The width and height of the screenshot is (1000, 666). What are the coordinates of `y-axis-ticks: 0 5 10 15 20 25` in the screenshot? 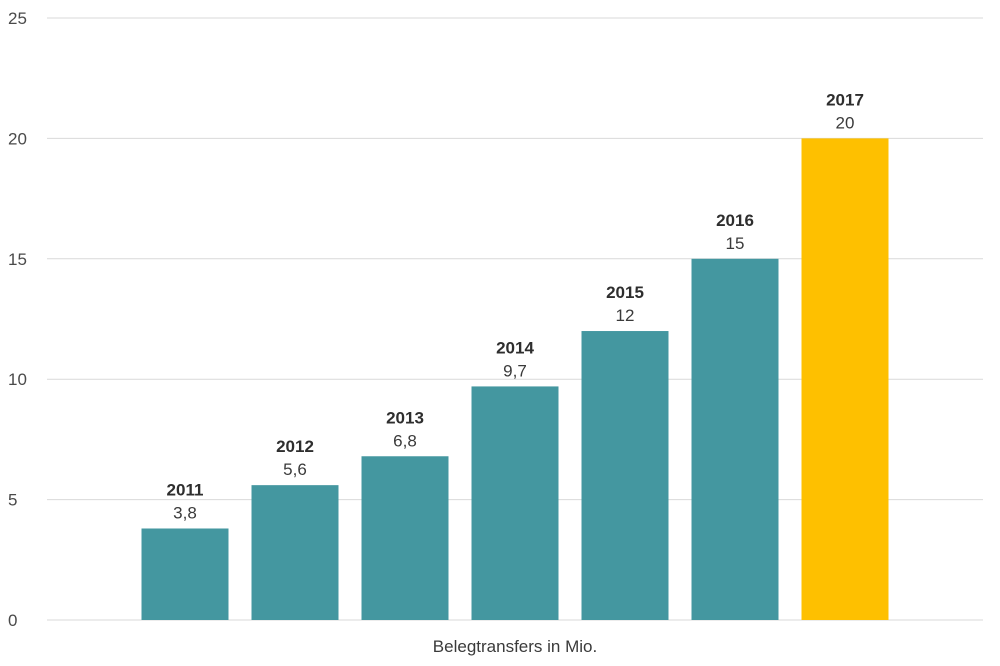 It's located at (17, 319).